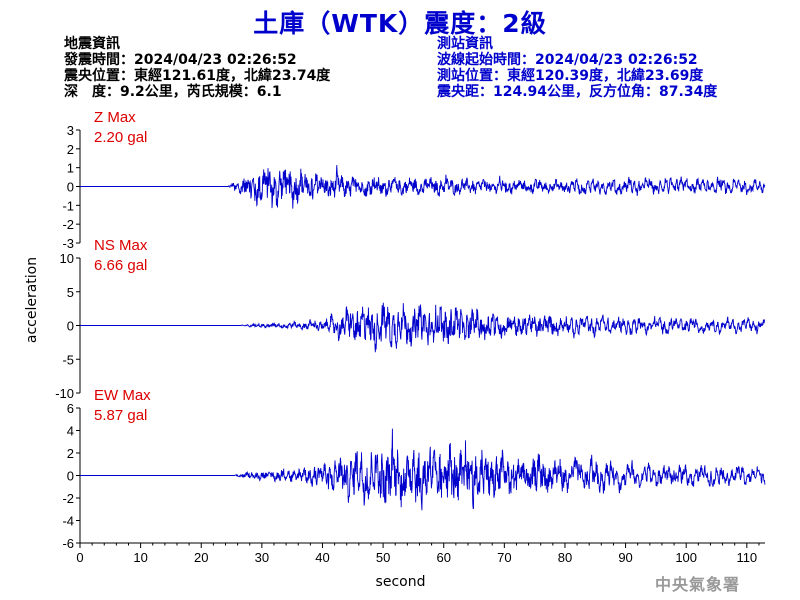  I want to click on x-tick-label: 110, so click(746, 557).